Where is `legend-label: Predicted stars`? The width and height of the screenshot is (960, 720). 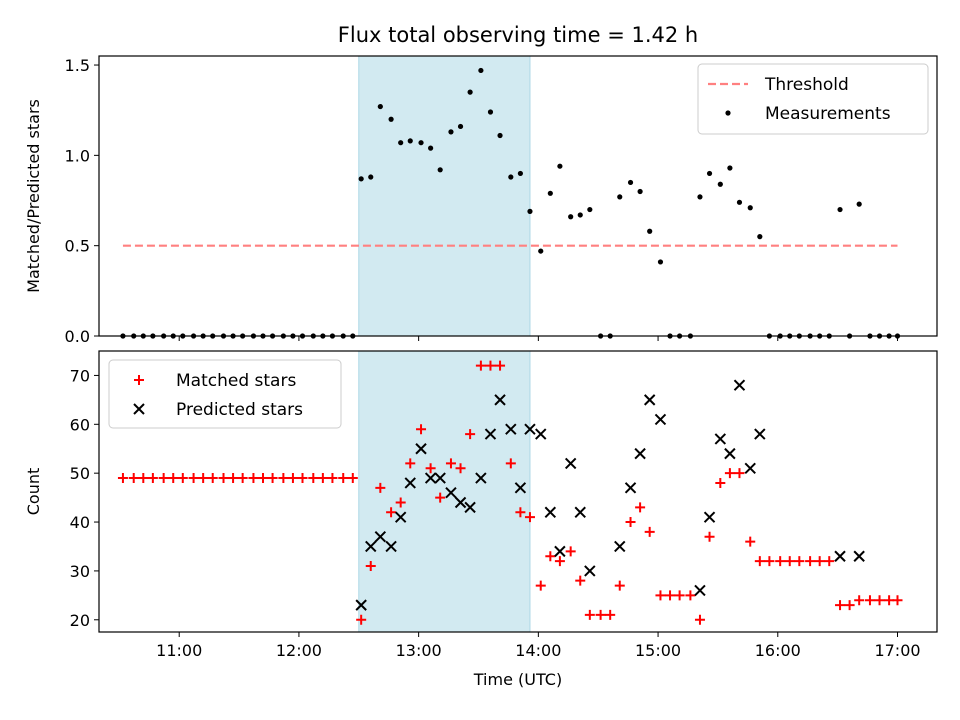 legend-label: Predicted stars is located at coordinates (239, 410).